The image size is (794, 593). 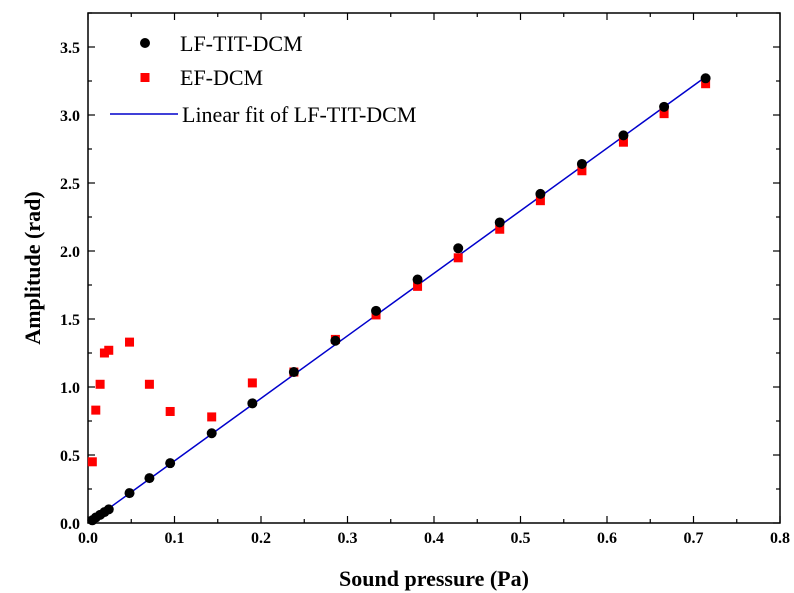 What do you see at coordinates (70, 252) in the screenshot?
I see `y-tick-label: 2.0` at bounding box center [70, 252].